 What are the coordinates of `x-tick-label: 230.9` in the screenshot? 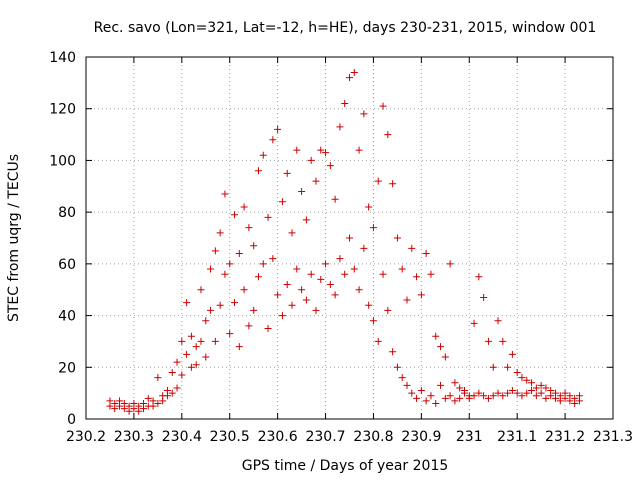 It's located at (421, 437).